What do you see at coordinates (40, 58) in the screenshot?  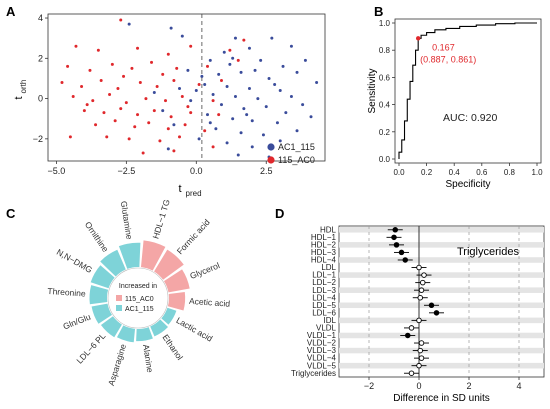 I see `a-y-tick-label: 2` at bounding box center [40, 58].